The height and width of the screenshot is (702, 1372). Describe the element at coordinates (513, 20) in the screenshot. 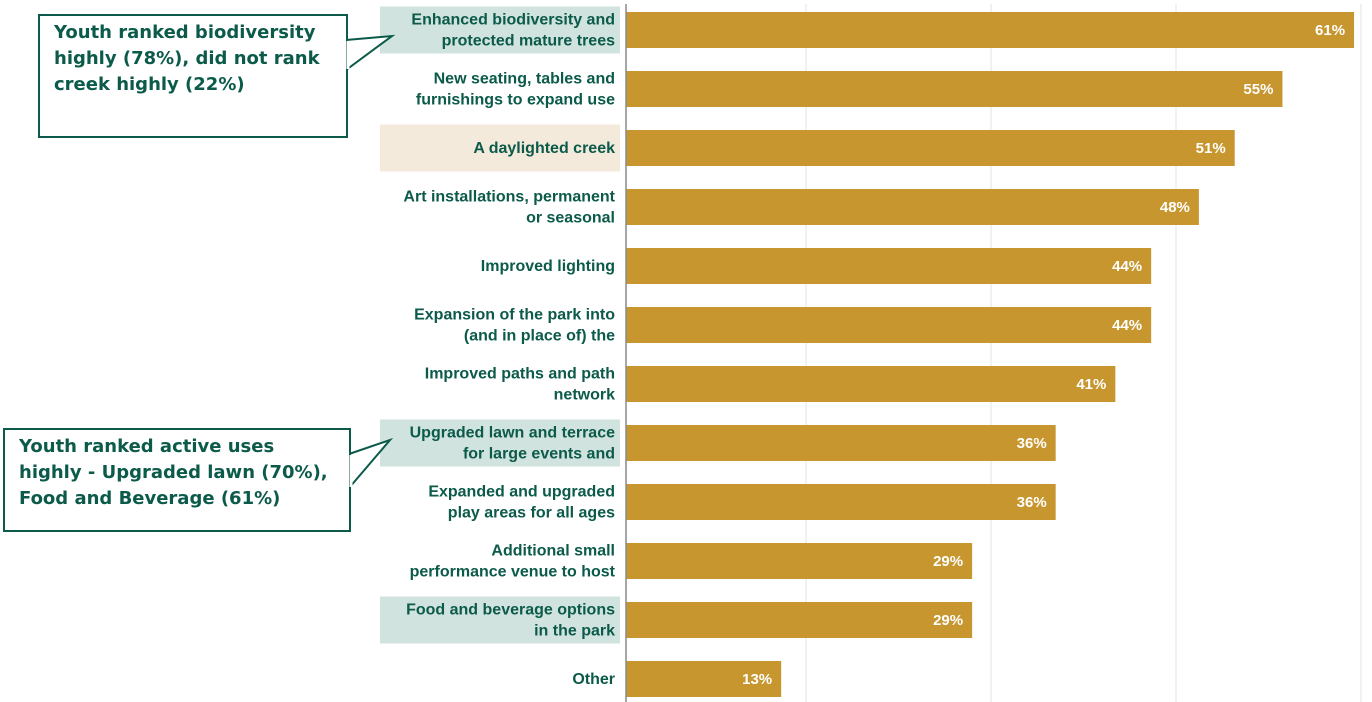

I see `category-label: Enhanced biodiversity and` at that location.